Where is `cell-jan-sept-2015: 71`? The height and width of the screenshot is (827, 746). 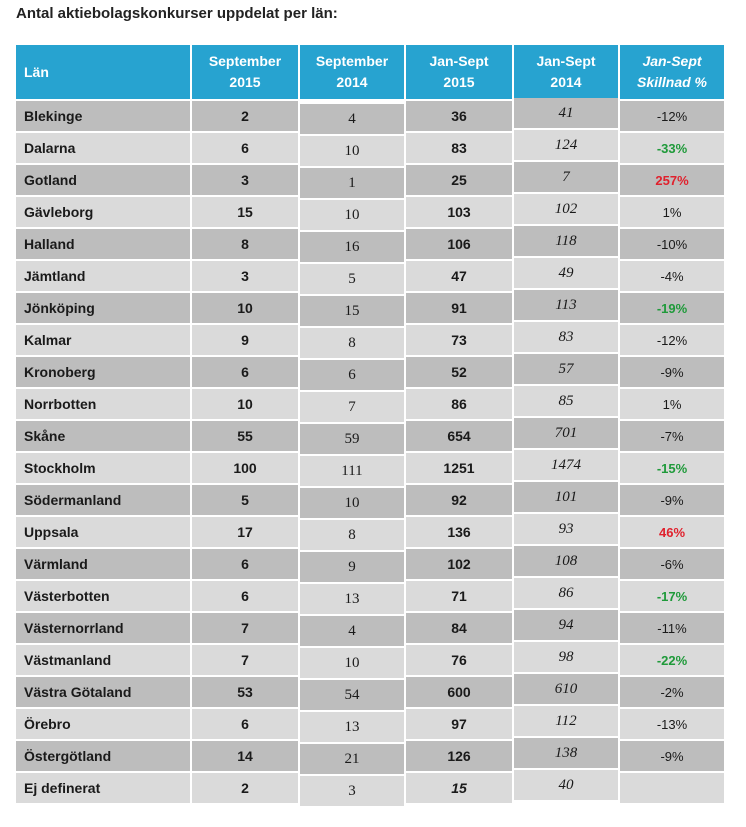 cell-jan-sept-2015: 71 is located at coordinates (459, 596).